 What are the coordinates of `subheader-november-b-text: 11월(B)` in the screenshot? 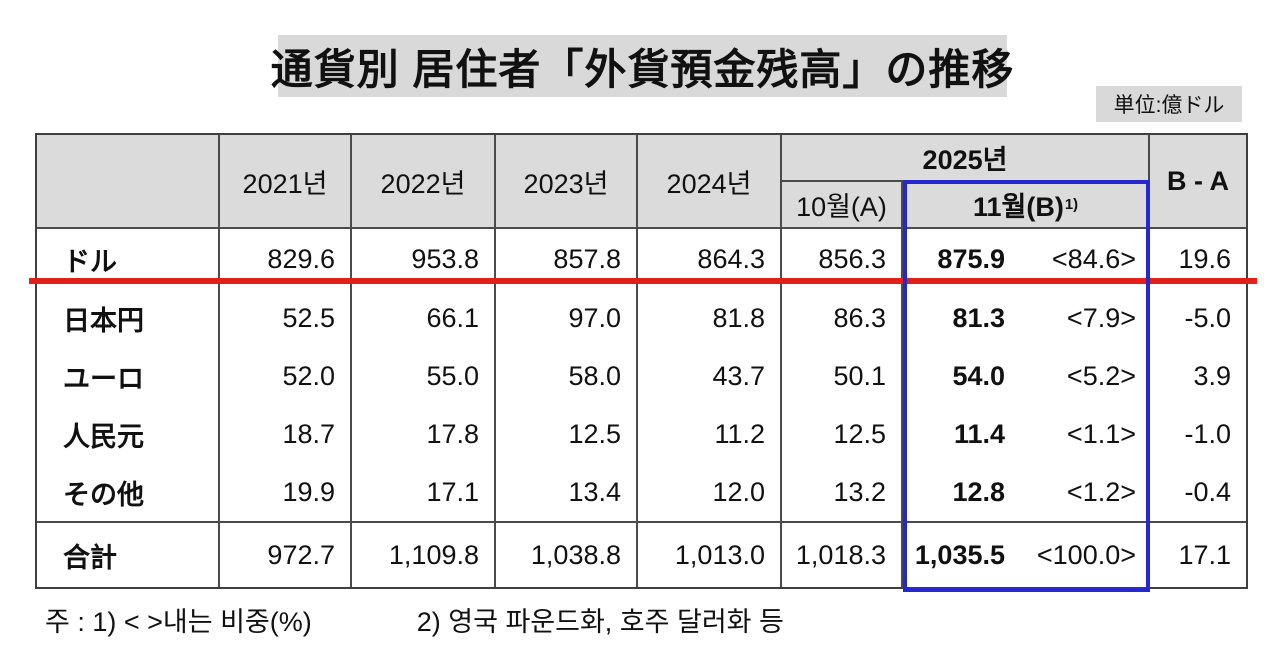 It's located at (1018, 207).